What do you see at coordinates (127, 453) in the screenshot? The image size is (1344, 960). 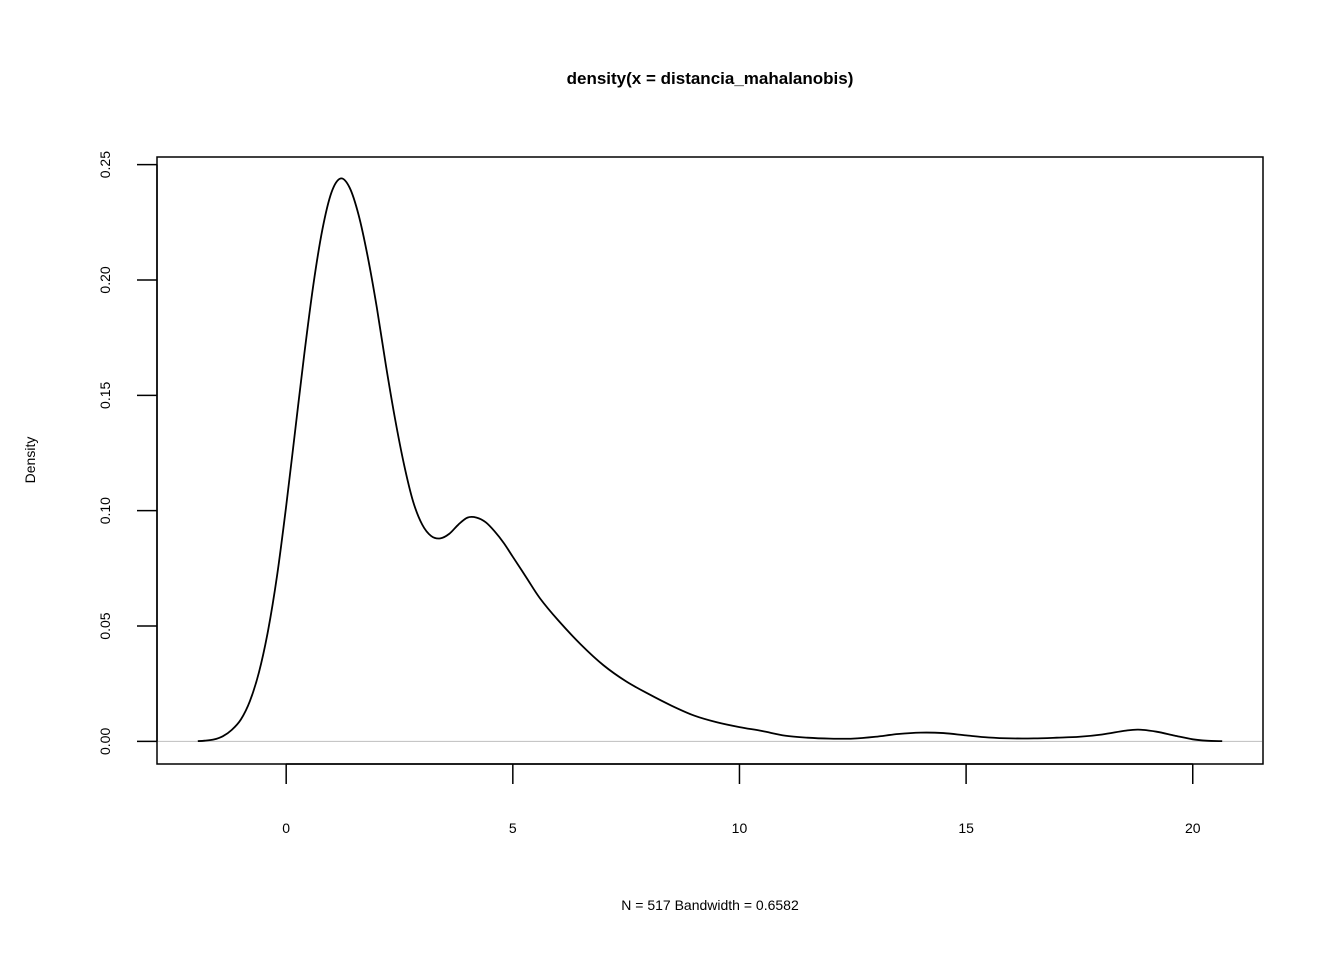 I see `y-axis: 0.00 0.05 0.10 0.15 0.20 0.25` at bounding box center [127, 453].